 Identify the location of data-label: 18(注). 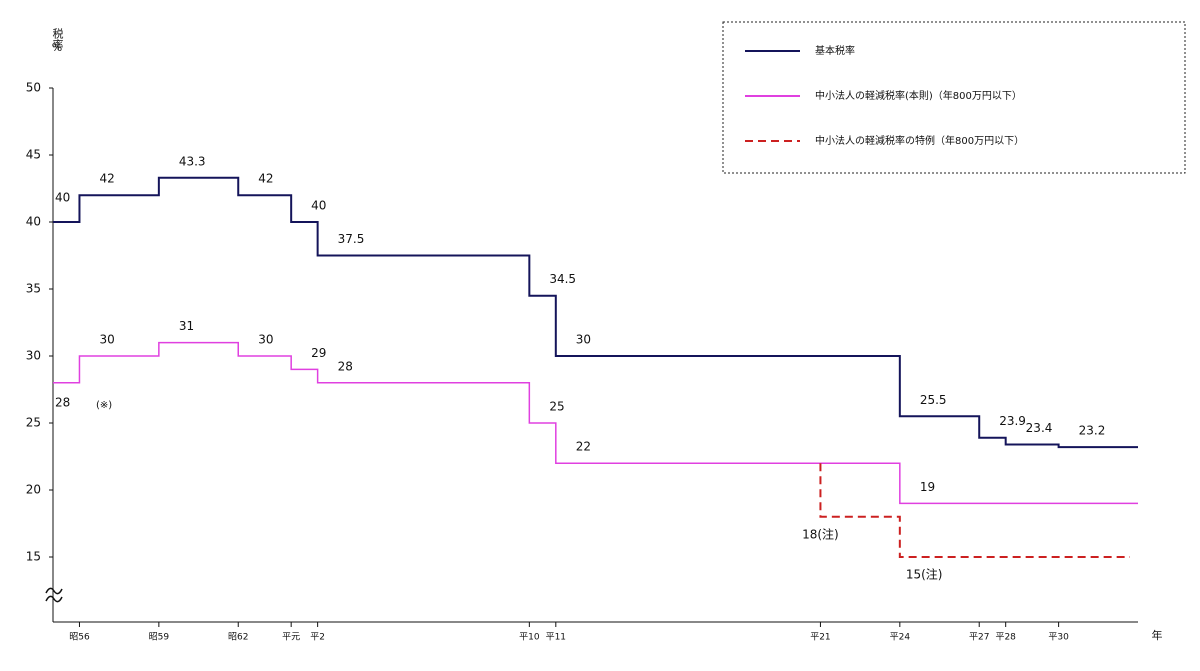
(820, 533).